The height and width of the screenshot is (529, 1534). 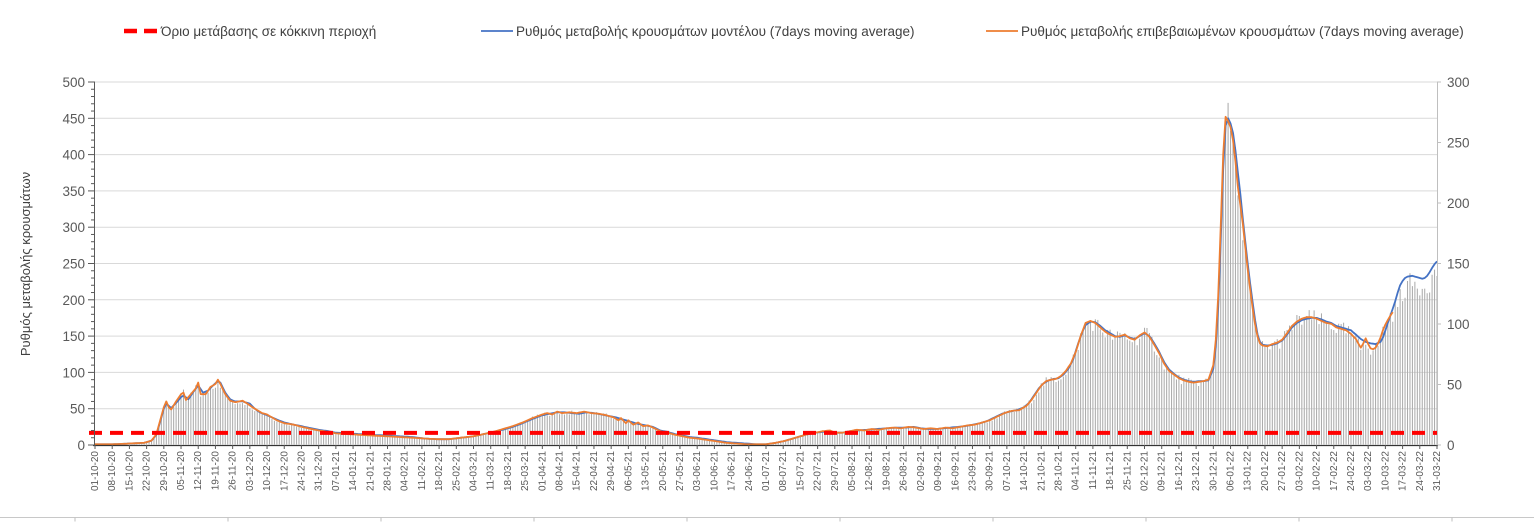 I want to click on svg-text: 350, so click(x=73, y=191).